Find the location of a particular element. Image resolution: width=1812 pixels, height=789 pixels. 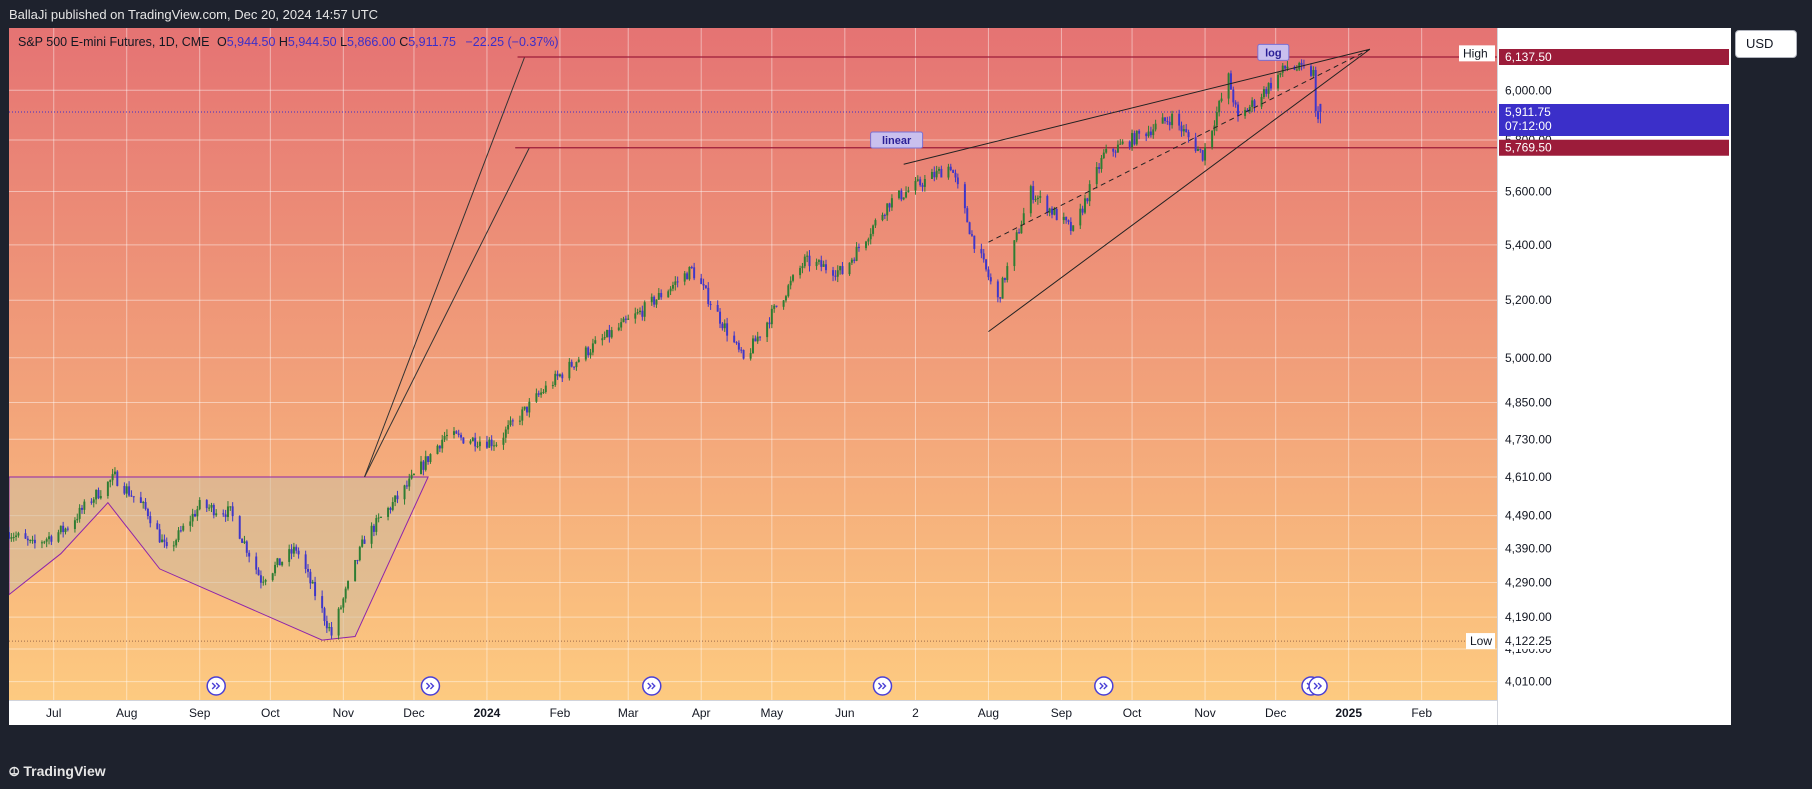

y-tick-label: 5,200.00 is located at coordinates (1528, 300).